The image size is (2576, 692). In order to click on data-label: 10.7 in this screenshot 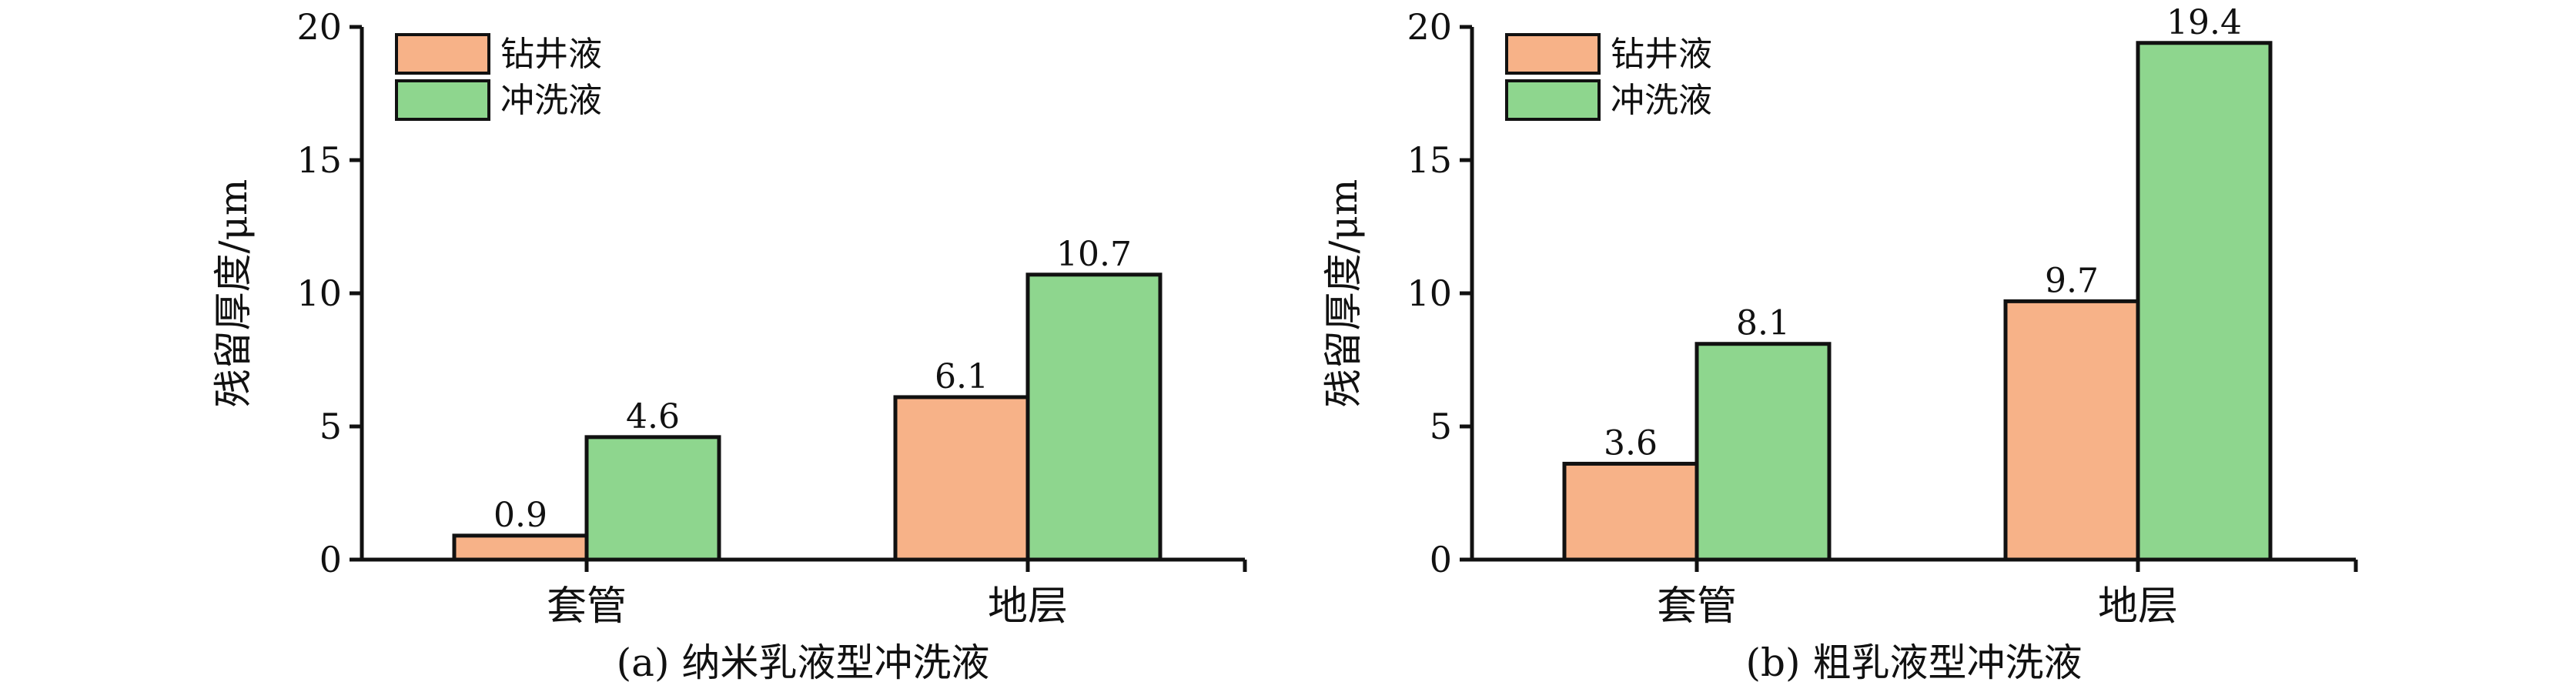, I will do `click(1094, 254)`.